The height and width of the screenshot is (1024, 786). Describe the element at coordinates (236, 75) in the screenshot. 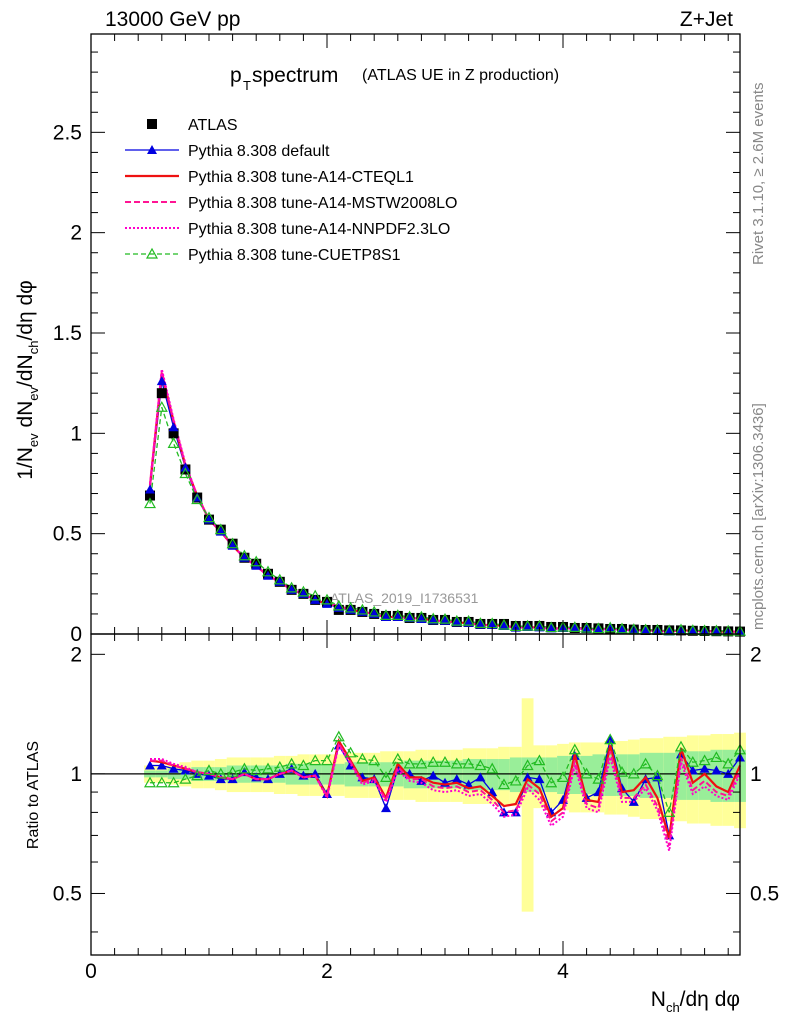

I see `title-main: p` at that location.